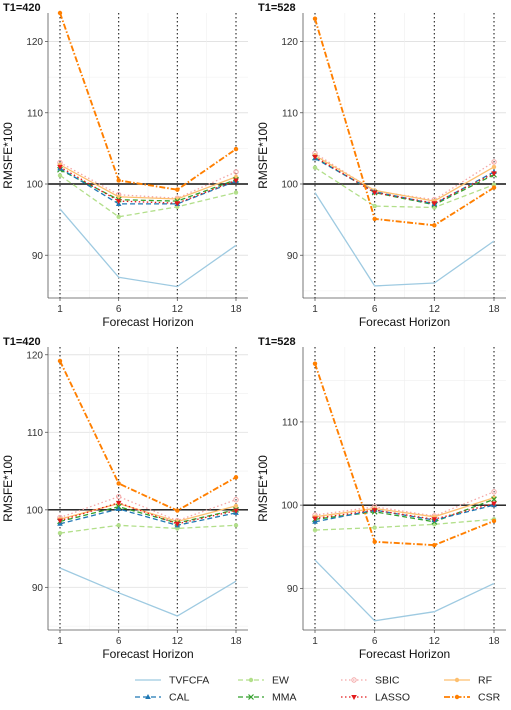  What do you see at coordinates (34, 185) in the screenshot?
I see `y-tick-label: 100` at bounding box center [34, 185].